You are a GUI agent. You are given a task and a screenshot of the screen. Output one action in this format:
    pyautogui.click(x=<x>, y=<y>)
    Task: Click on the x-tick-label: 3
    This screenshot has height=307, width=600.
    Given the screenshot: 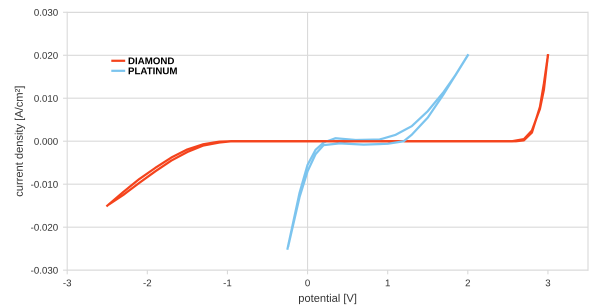 What is the action you would take?
    pyautogui.click(x=548, y=282)
    